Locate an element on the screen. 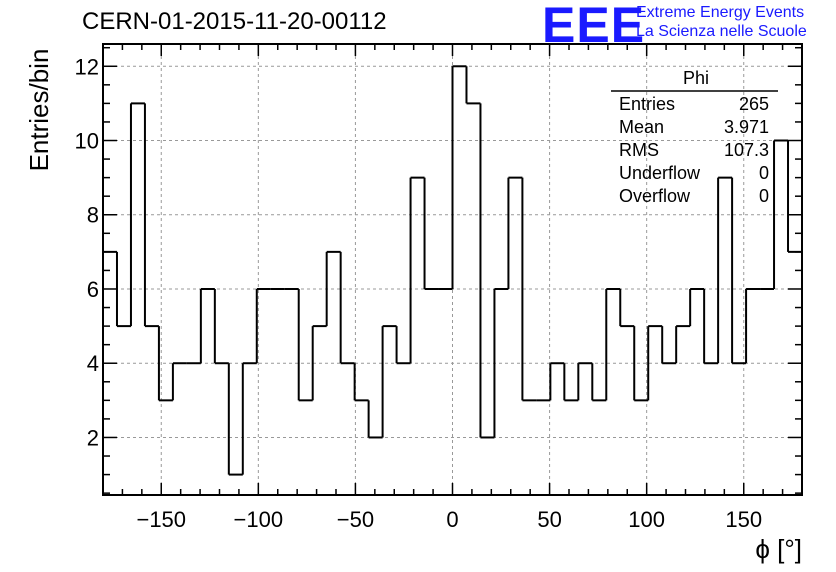 Image resolution: width=836 pixels, height=572 pixels. stats-value-overflow: 0 is located at coordinates (764, 196).